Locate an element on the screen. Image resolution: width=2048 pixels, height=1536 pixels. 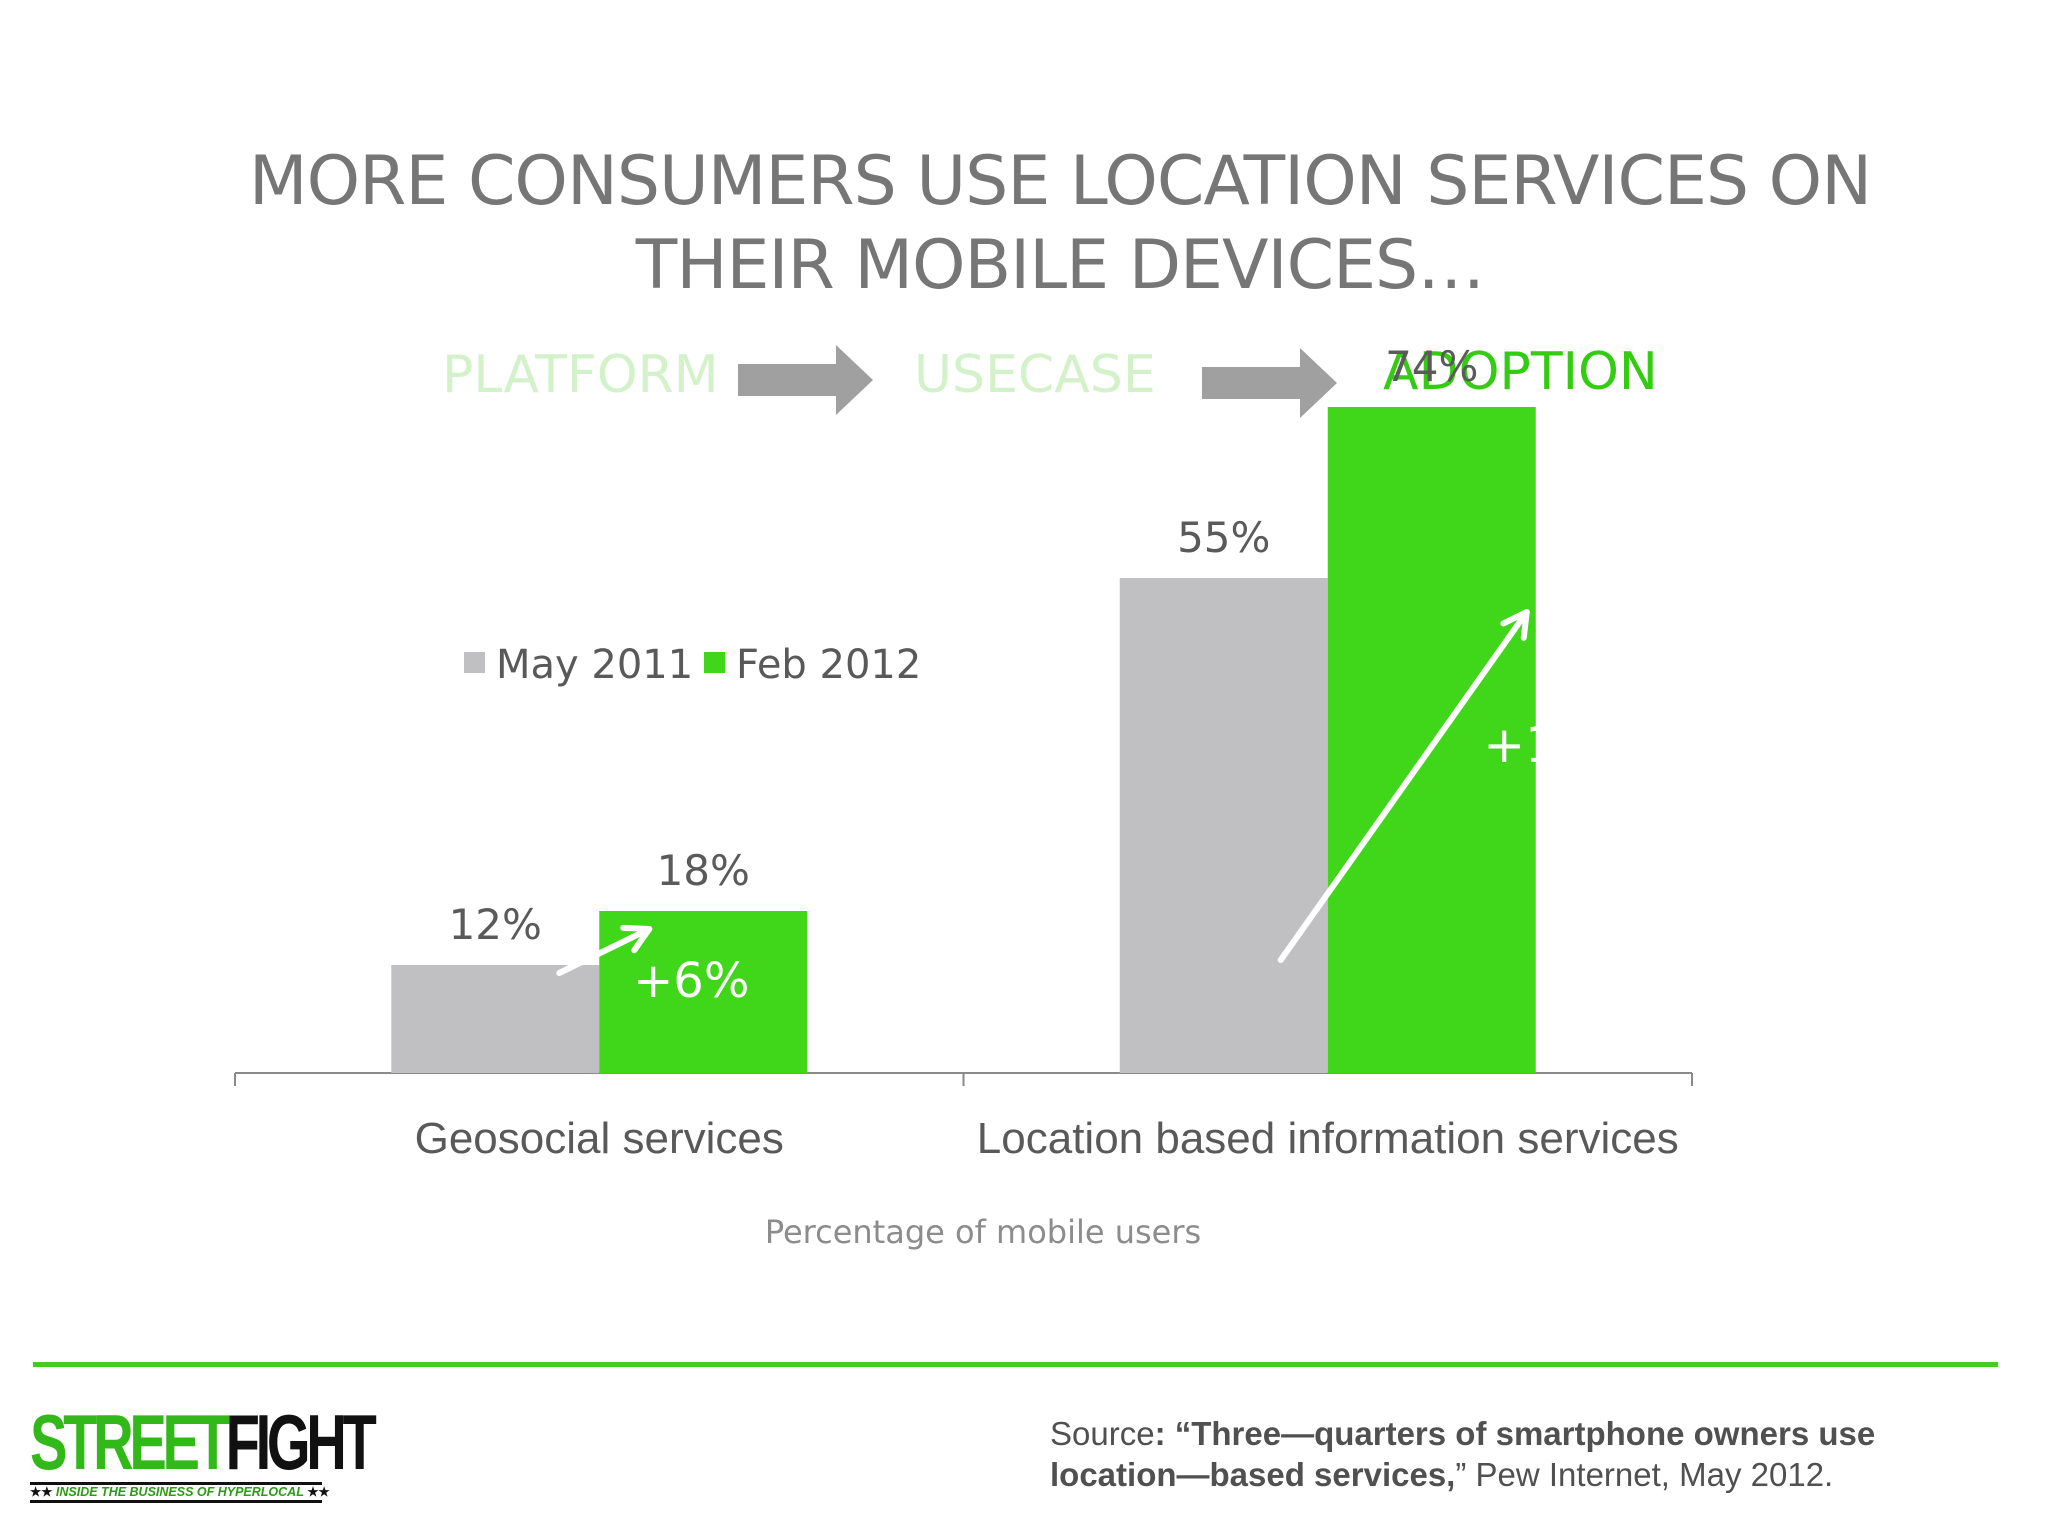
x-axis-title: Percentage of mobile users is located at coordinates (983, 1232).